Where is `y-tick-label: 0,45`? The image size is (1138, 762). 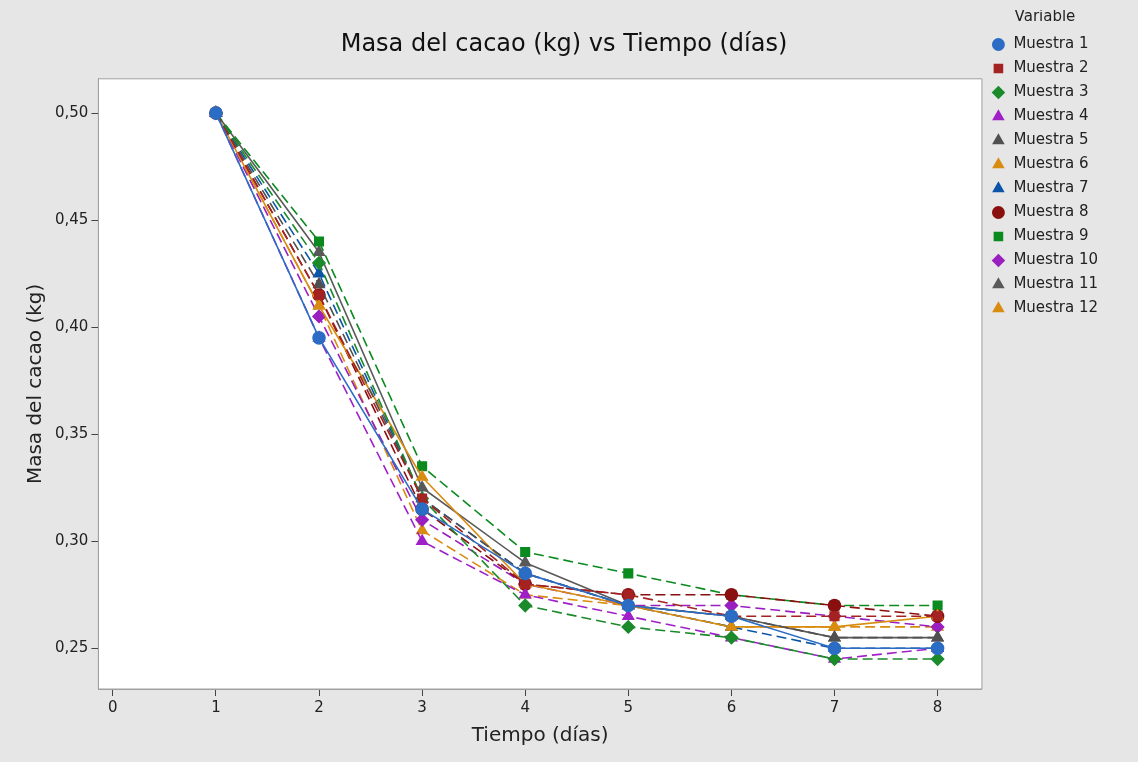
y-tick-label: 0,45 is located at coordinates (71, 219).